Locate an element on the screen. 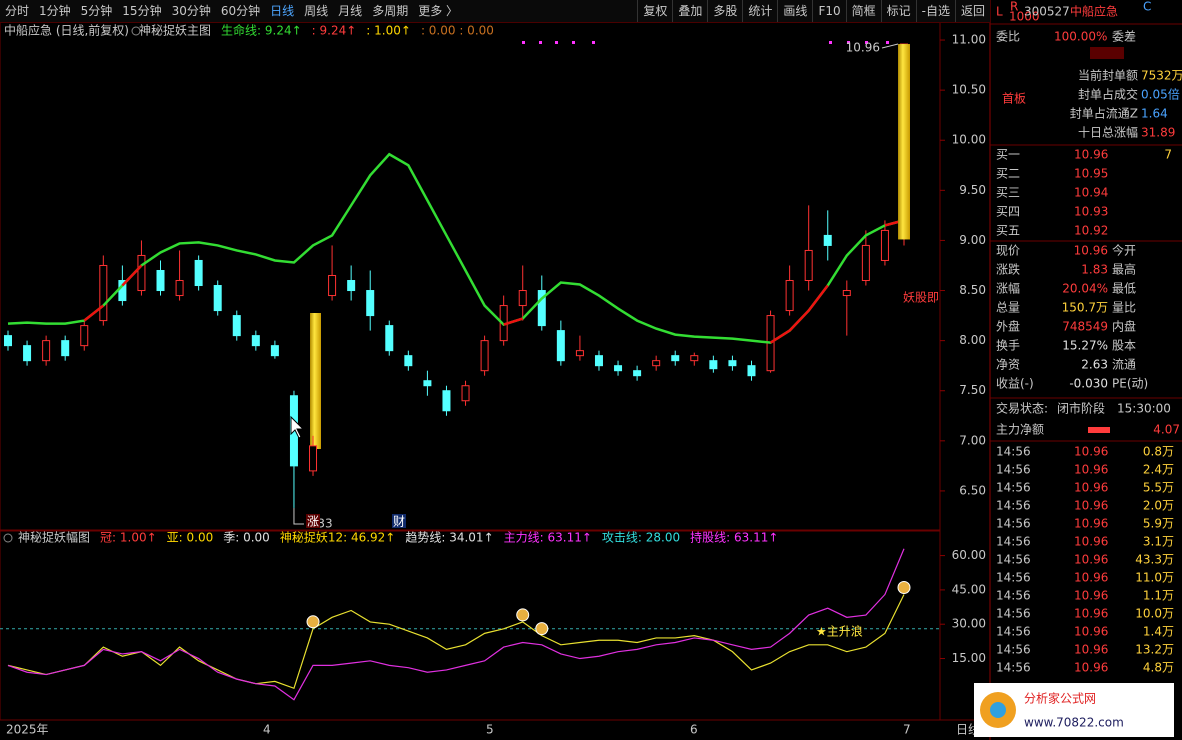 The image size is (1182, 740). quote-label: 总量 is located at coordinates (1008, 308).